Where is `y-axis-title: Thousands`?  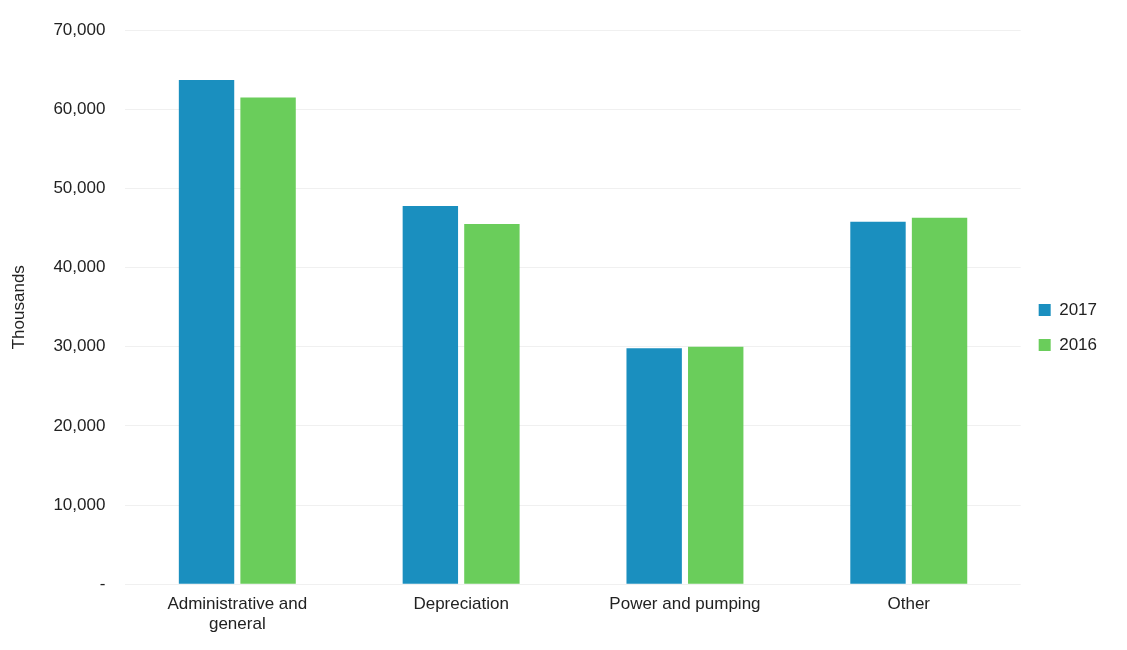
y-axis-title: Thousands is located at coordinates (18, 307).